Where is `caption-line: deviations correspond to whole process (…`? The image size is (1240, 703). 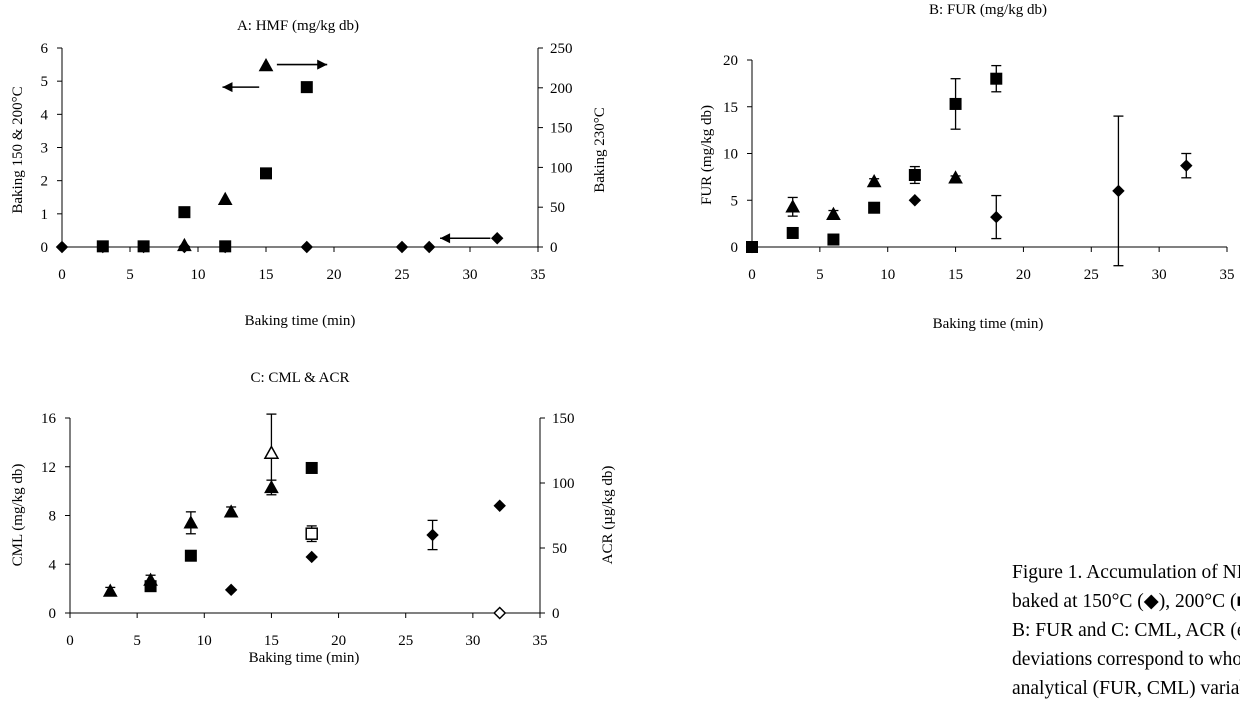
caption-line: deviations correspond to whole process (… is located at coordinates (1126, 659).